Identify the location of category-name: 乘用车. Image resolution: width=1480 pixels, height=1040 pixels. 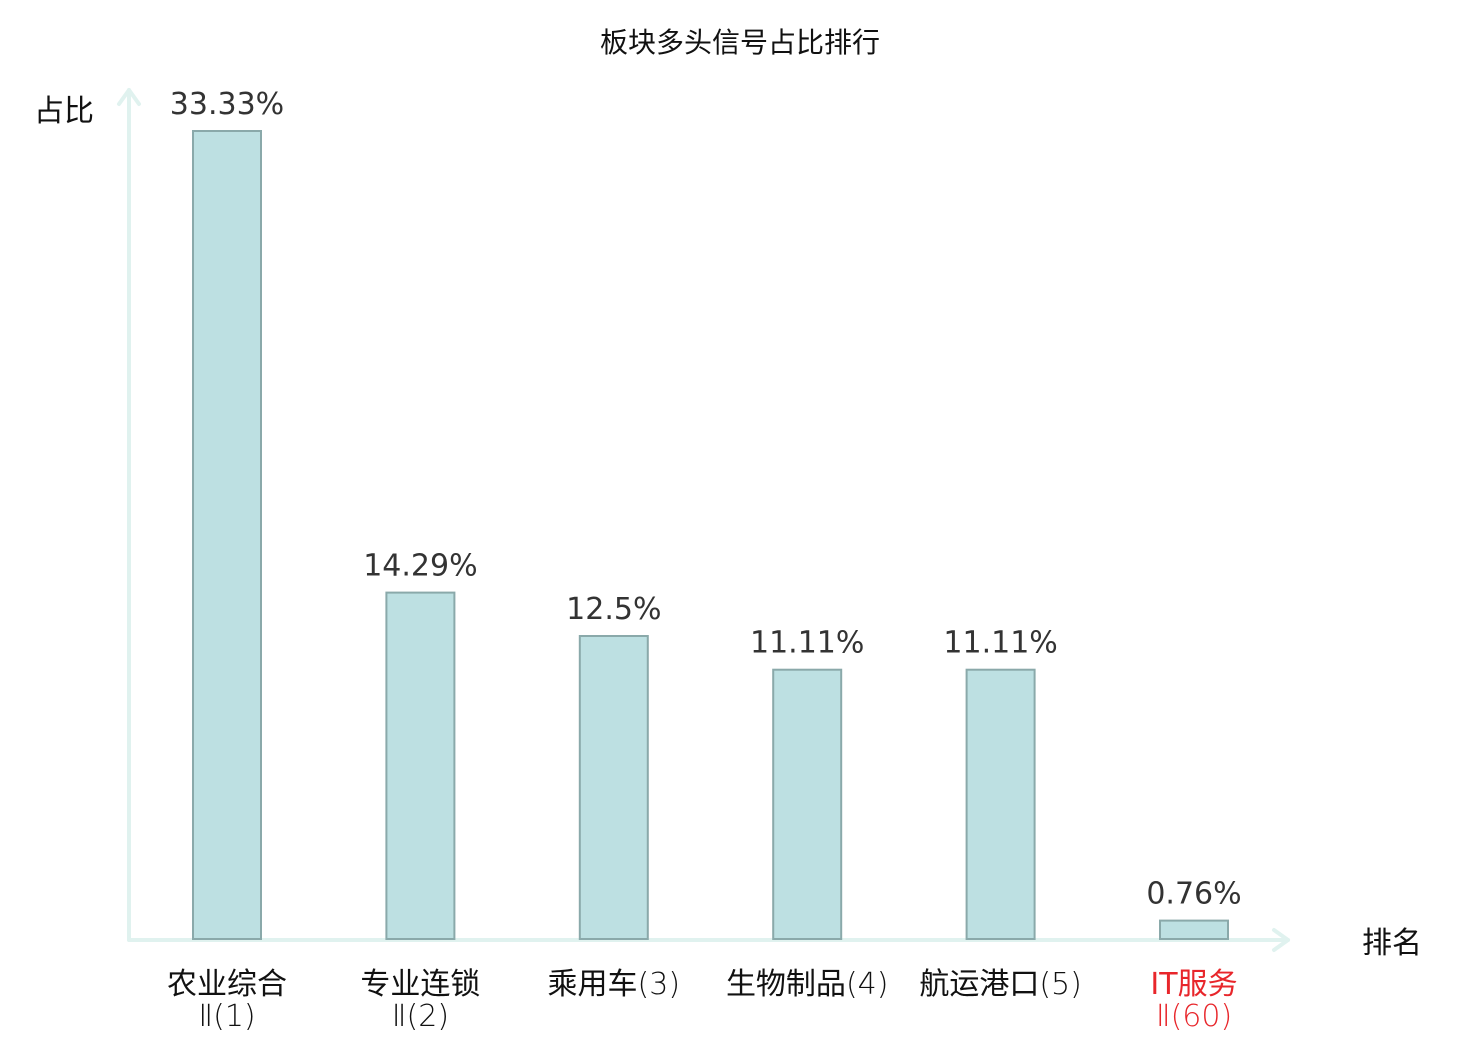
(593, 984).